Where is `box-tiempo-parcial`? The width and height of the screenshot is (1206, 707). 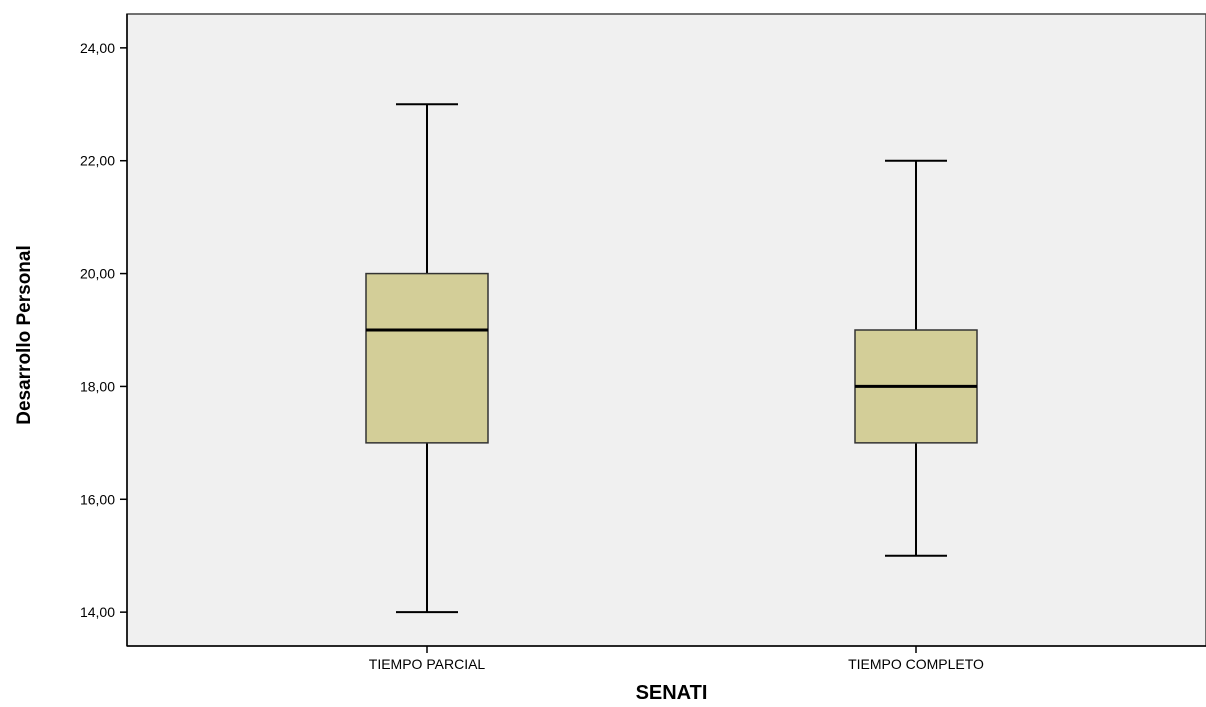
box-tiempo-parcial is located at coordinates (427, 358).